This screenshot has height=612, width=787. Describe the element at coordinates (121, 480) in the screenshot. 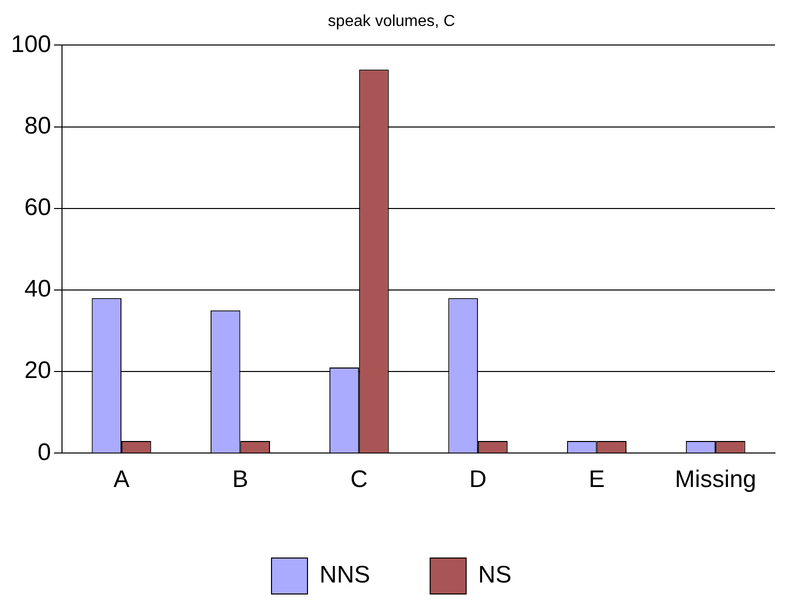

I see `x-tick-label: A` at that location.